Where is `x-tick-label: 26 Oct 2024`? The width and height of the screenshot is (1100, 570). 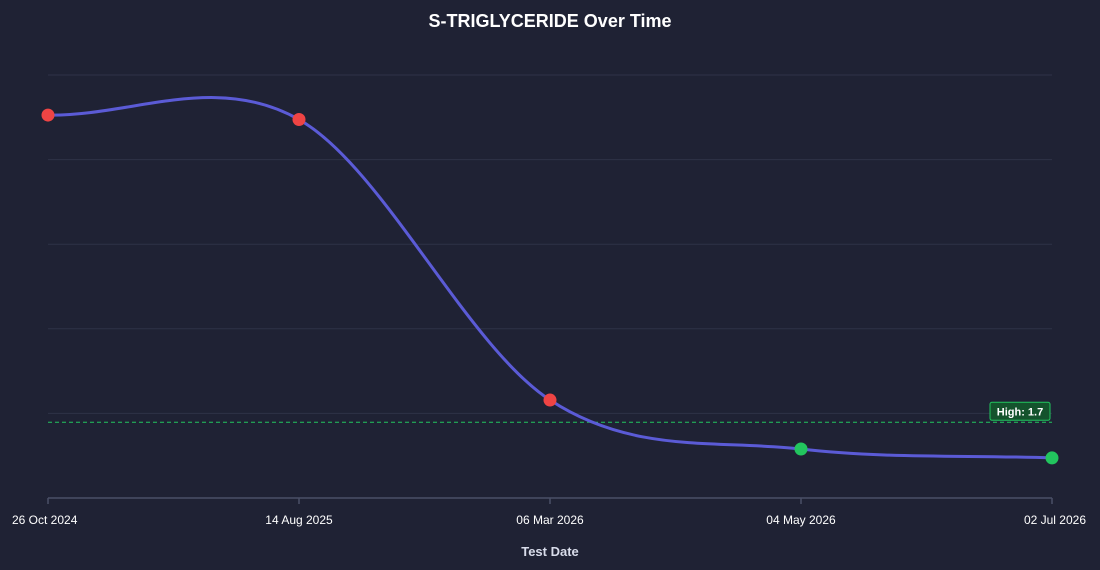
x-tick-label: 26 Oct 2024 is located at coordinates (45, 520).